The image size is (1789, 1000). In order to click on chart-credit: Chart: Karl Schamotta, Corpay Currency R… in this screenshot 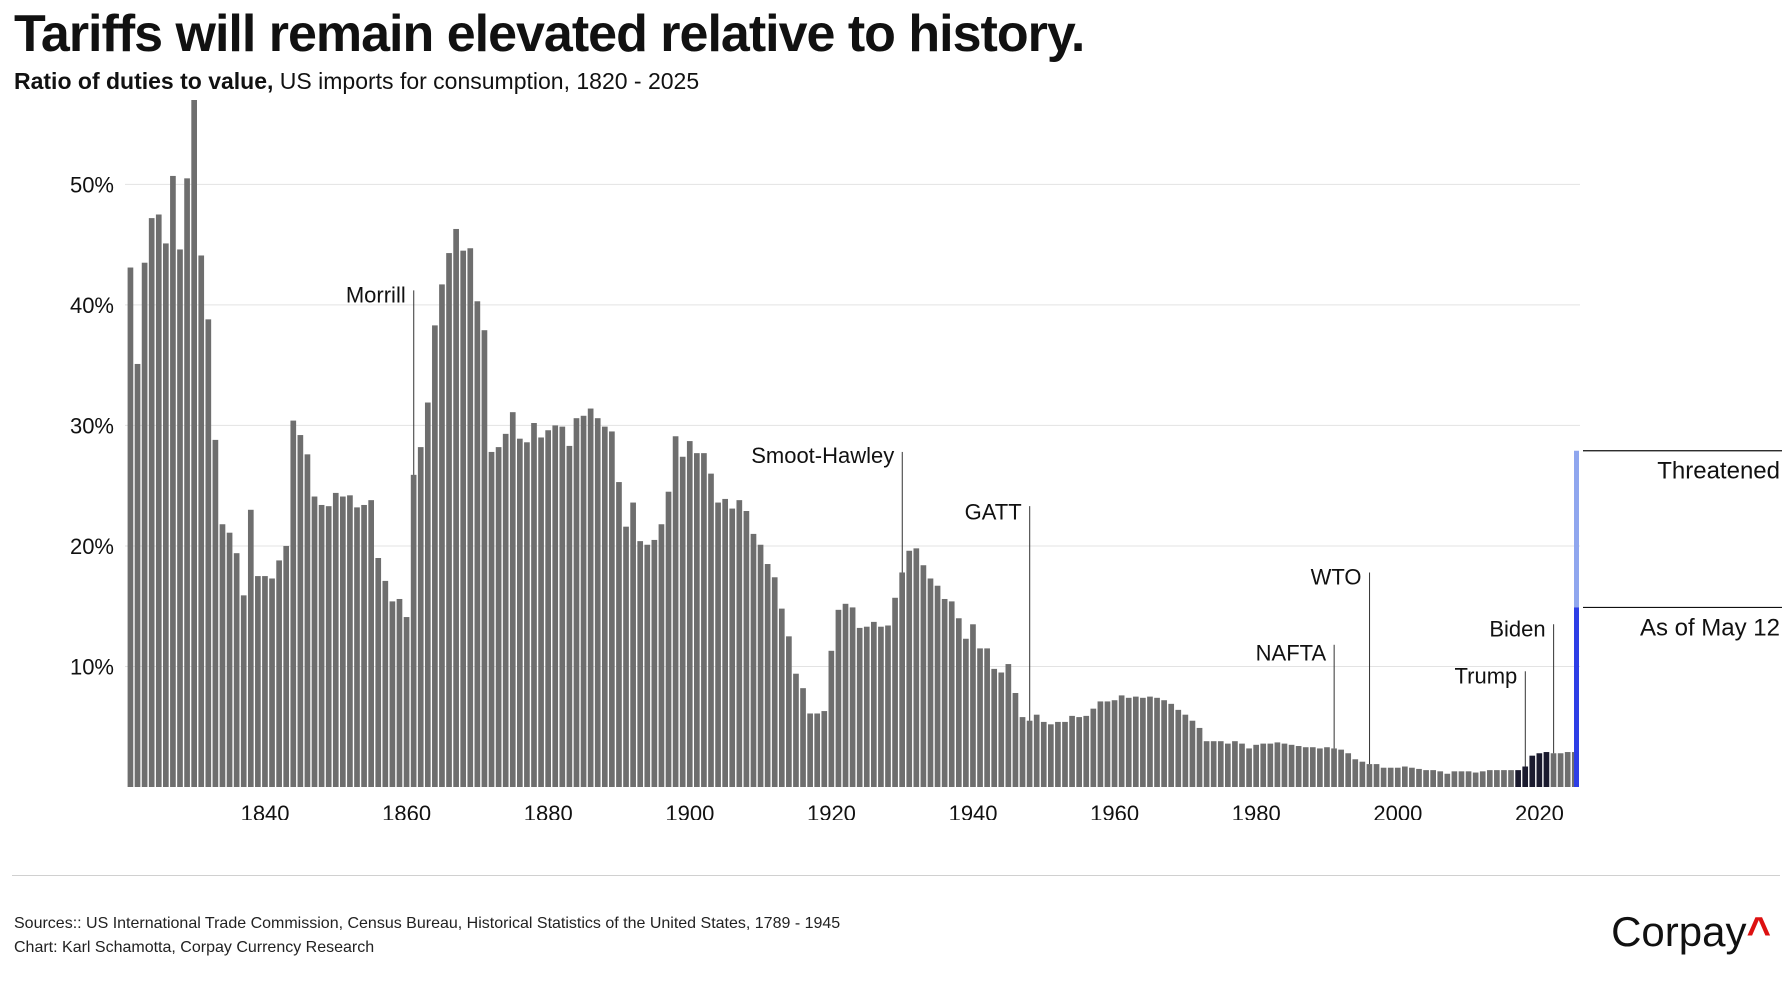, I will do `click(194, 947)`.